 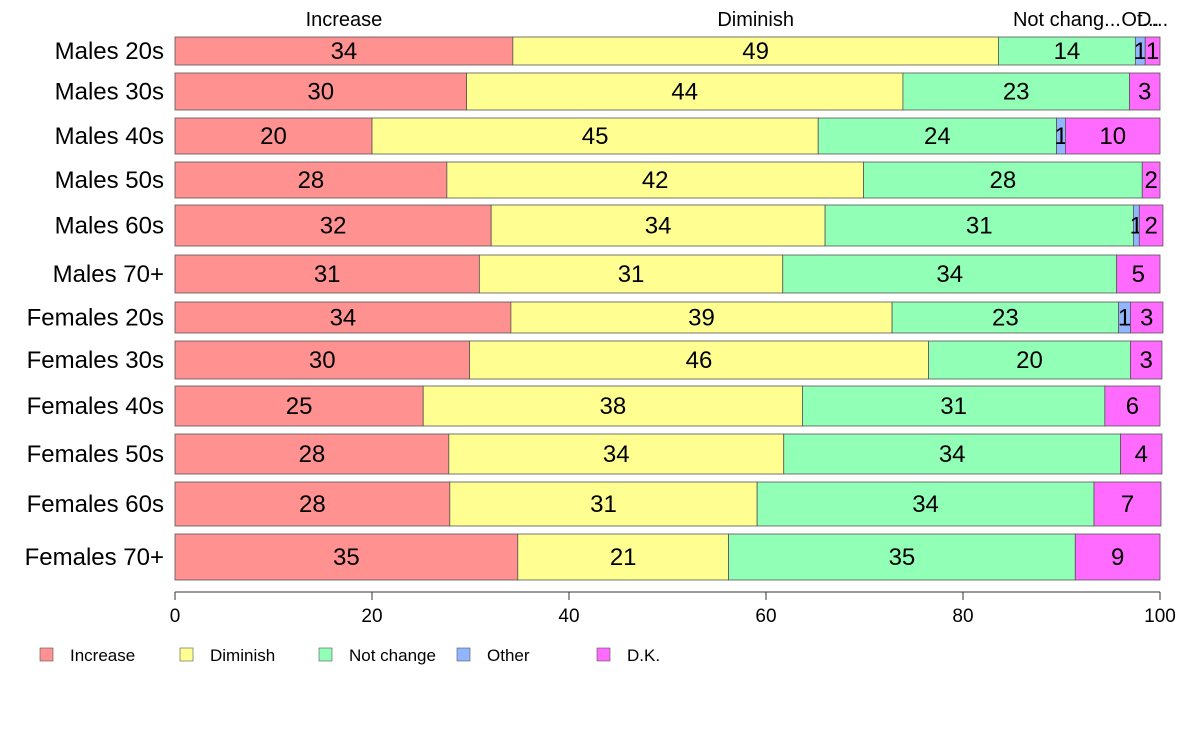 I want to click on row-label: Males 50s, so click(x=109, y=180).